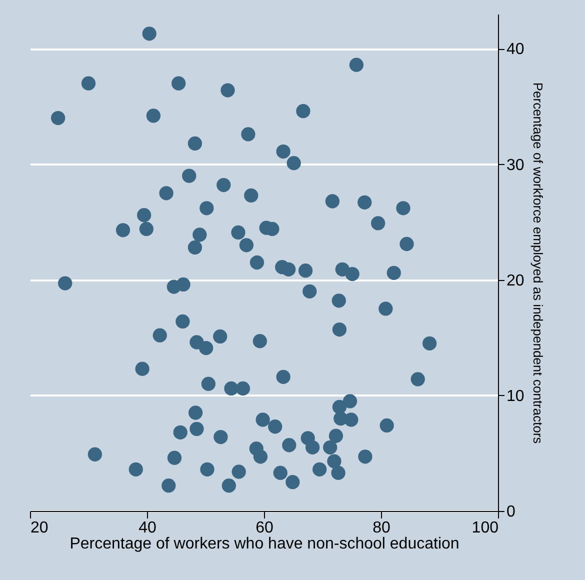  What do you see at coordinates (511, 512) in the screenshot?
I see `y-tick-label: 0` at bounding box center [511, 512].